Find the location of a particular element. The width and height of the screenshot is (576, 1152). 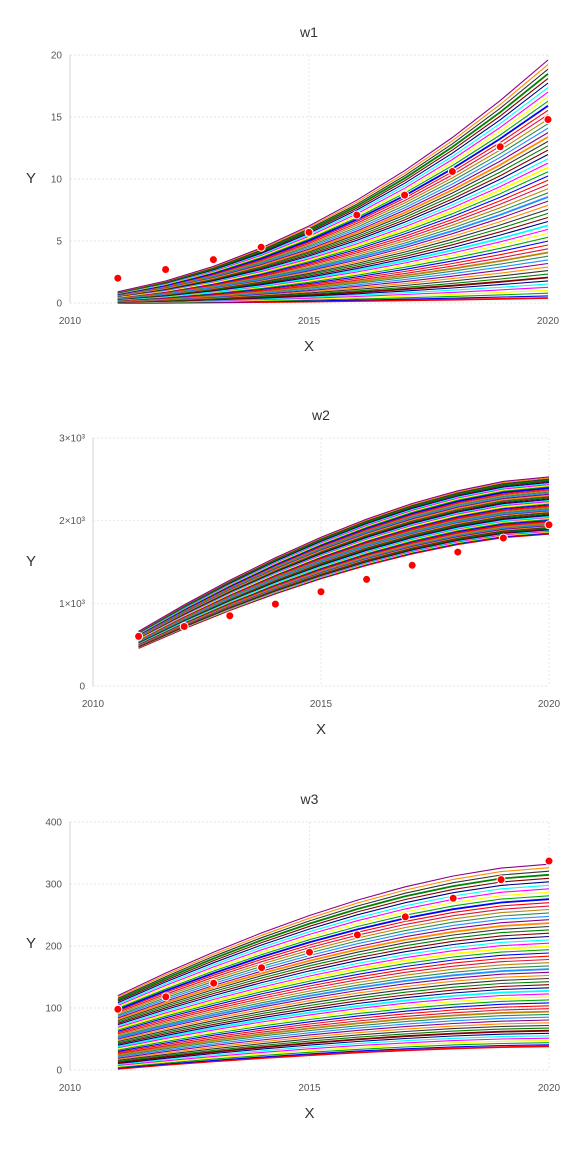

y-tick-label: 10 is located at coordinates (57, 180).